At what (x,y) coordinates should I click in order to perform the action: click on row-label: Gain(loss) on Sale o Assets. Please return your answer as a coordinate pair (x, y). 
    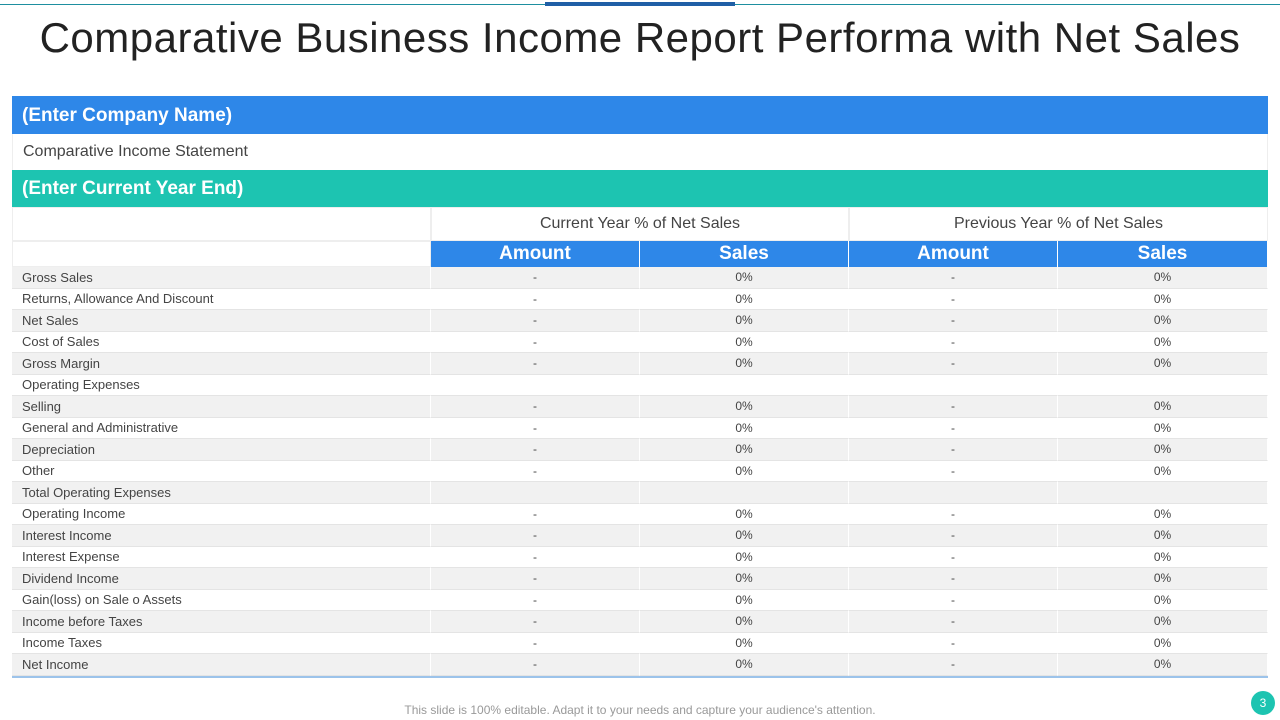
    Looking at the image, I should click on (221, 600).